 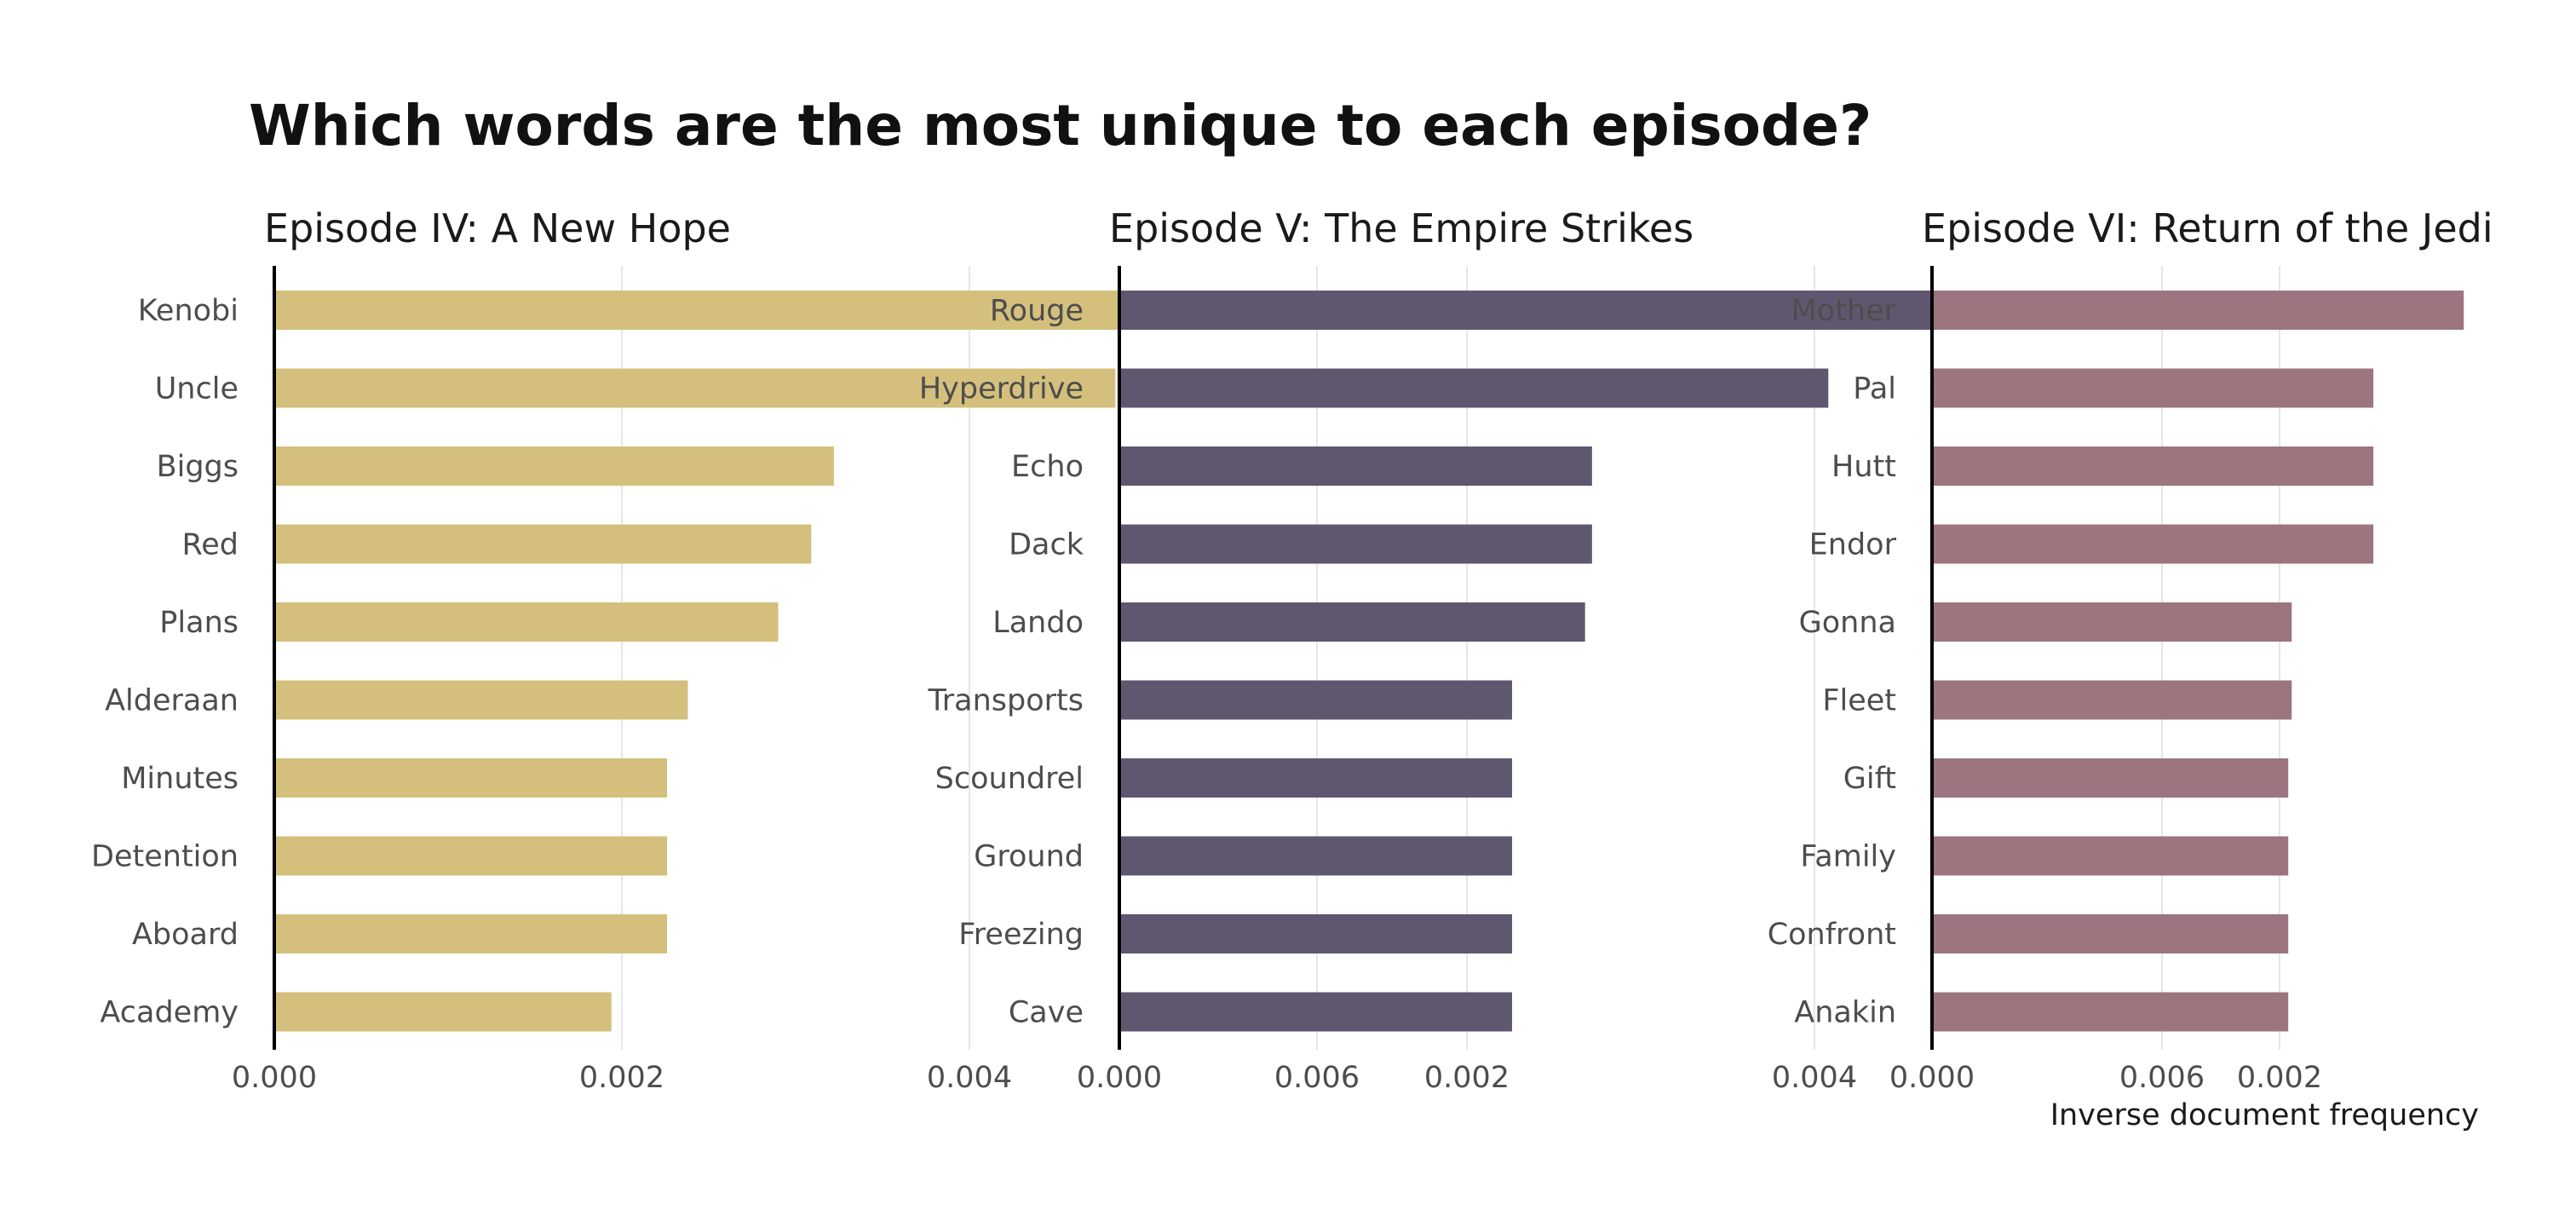 I want to click on category-label: Endor, so click(x=1853, y=545).